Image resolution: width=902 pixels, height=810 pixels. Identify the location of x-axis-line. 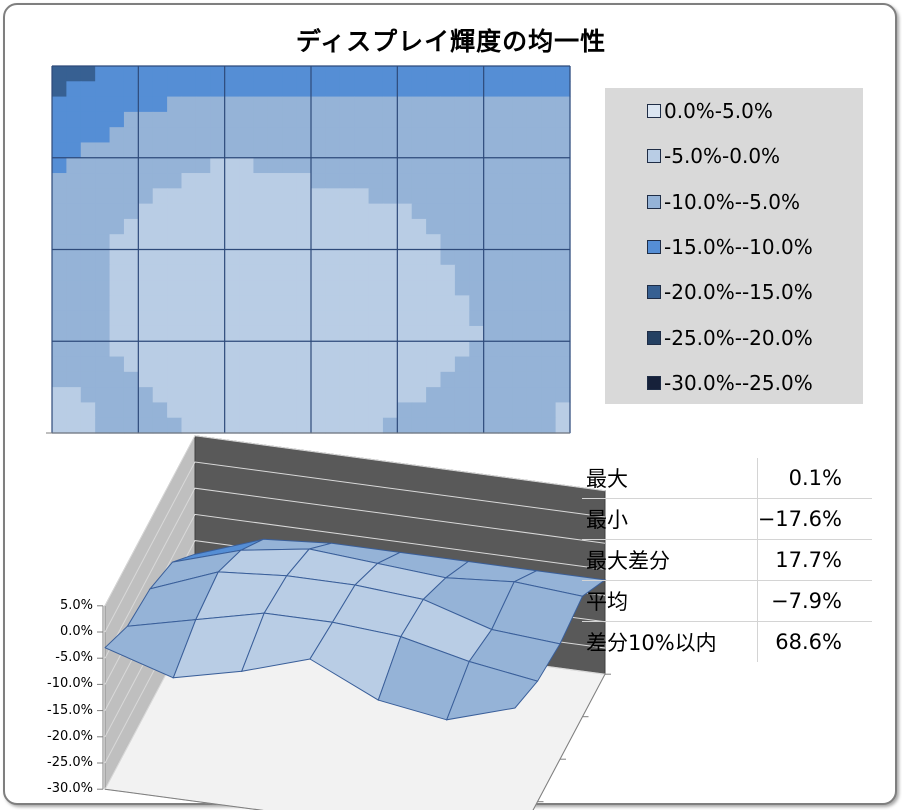
(184, 799).